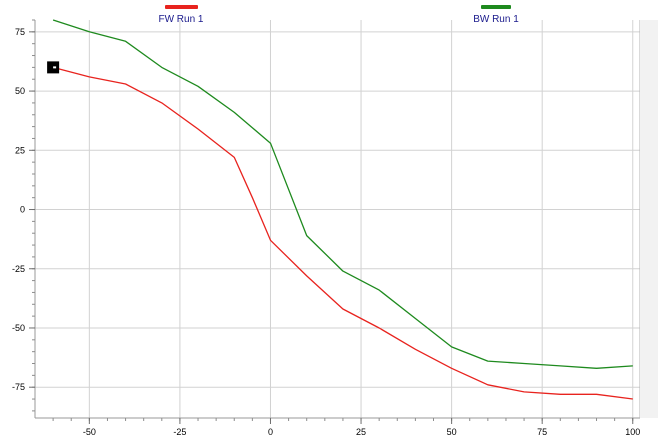 The width and height of the screenshot is (662, 441). What do you see at coordinates (22, 210) in the screenshot?
I see `y-tick-label: 0` at bounding box center [22, 210].